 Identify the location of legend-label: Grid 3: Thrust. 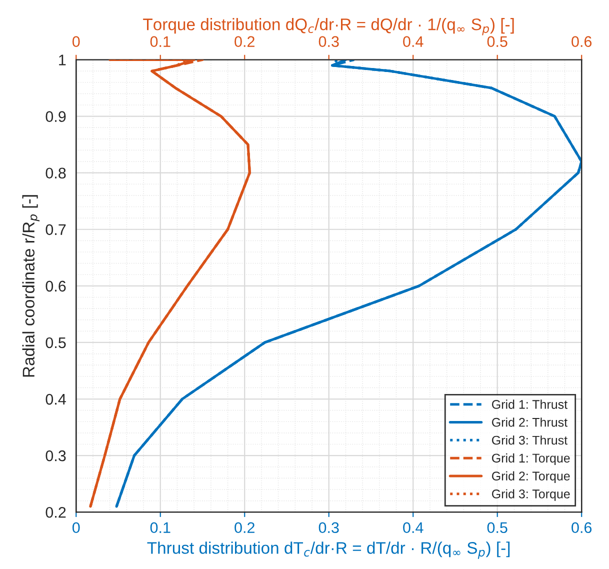
(530, 440).